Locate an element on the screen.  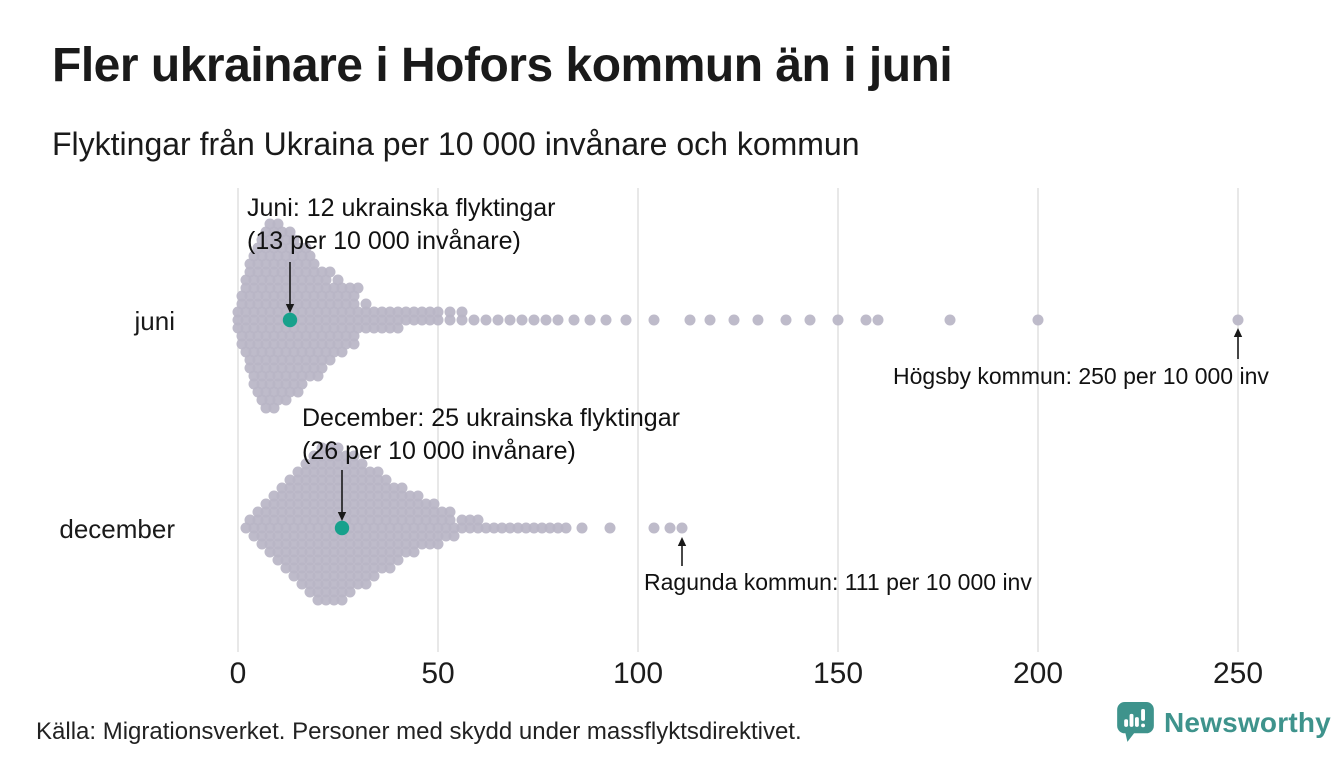
highlight-dot is located at coordinates (342, 528).